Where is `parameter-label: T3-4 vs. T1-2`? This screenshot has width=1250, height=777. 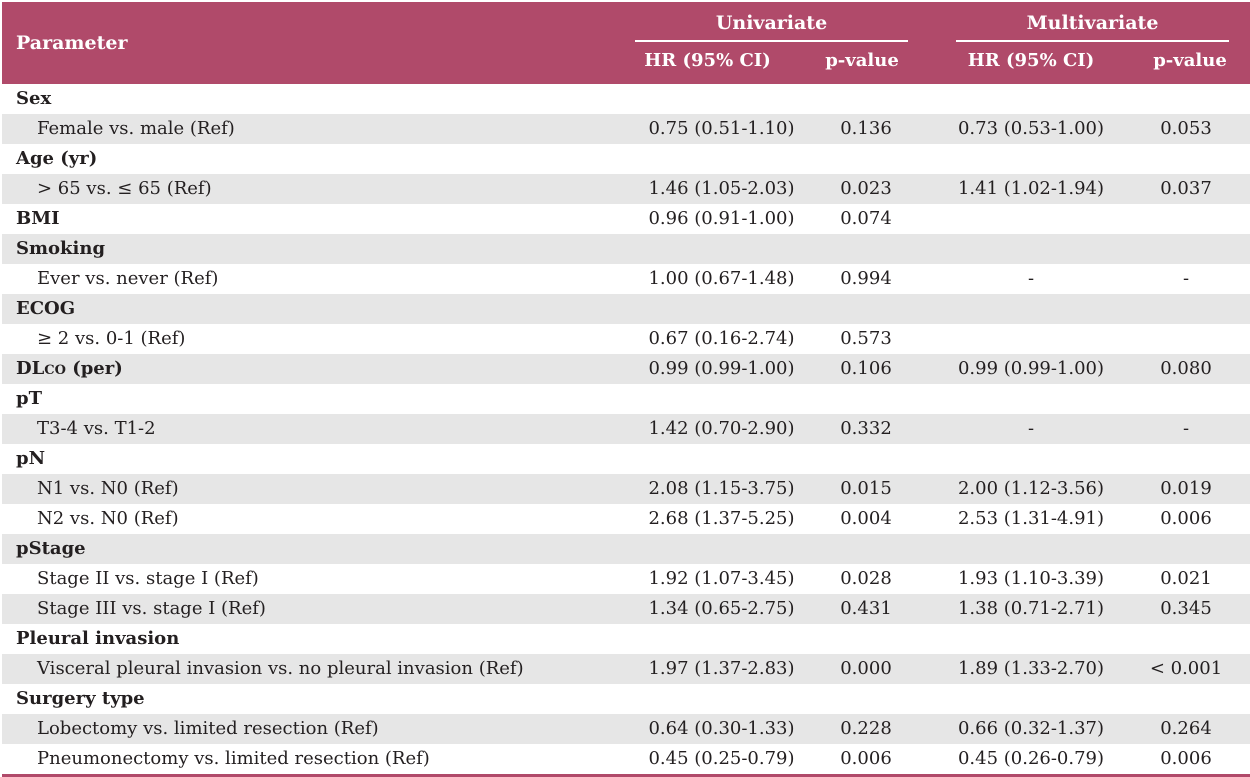 parameter-label: T3-4 vs. T1-2 is located at coordinates (96, 428).